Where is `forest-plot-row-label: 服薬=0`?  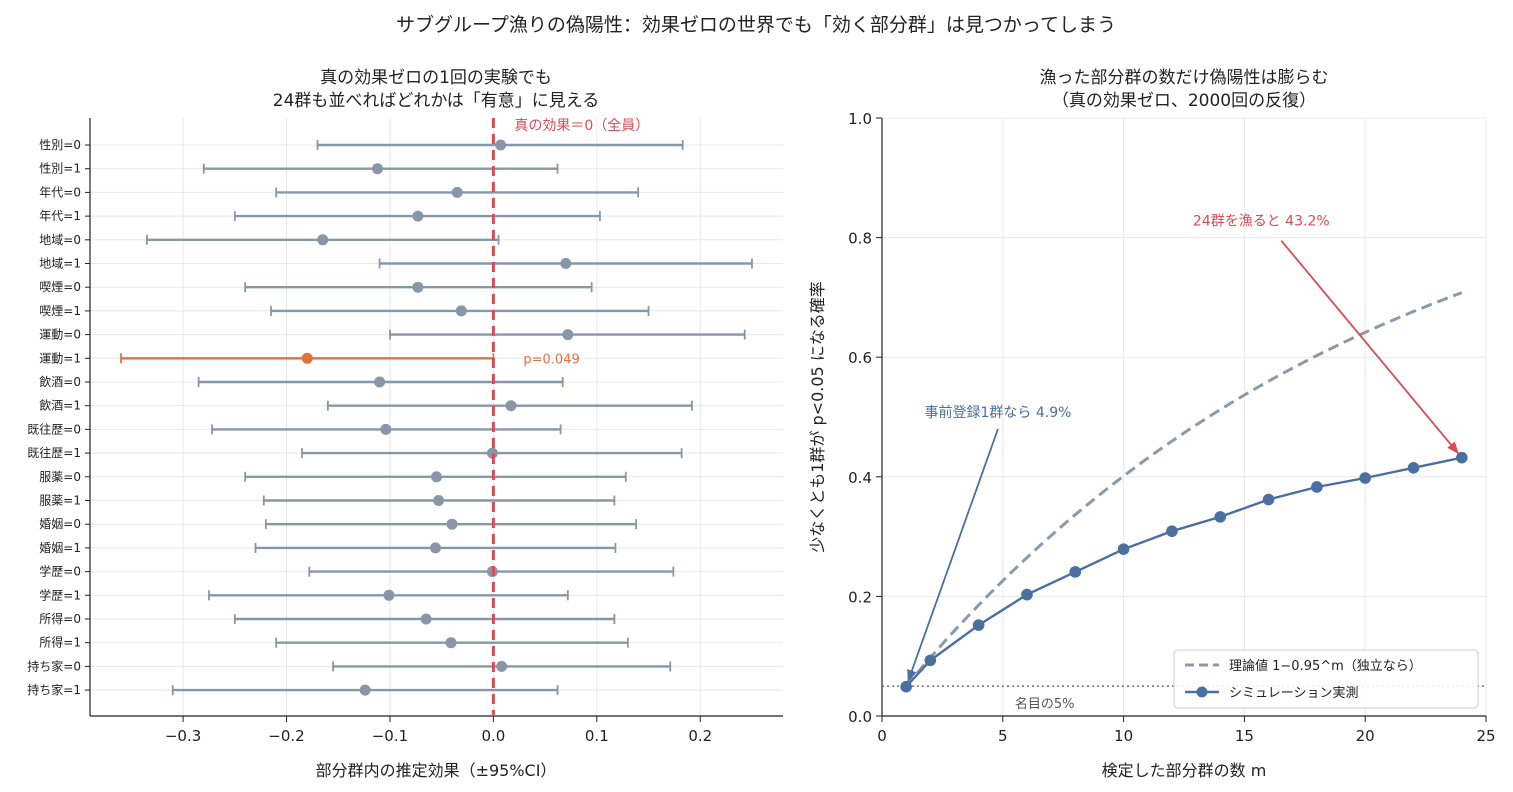 forest-plot-row-label: 服薬=0 is located at coordinates (60, 477).